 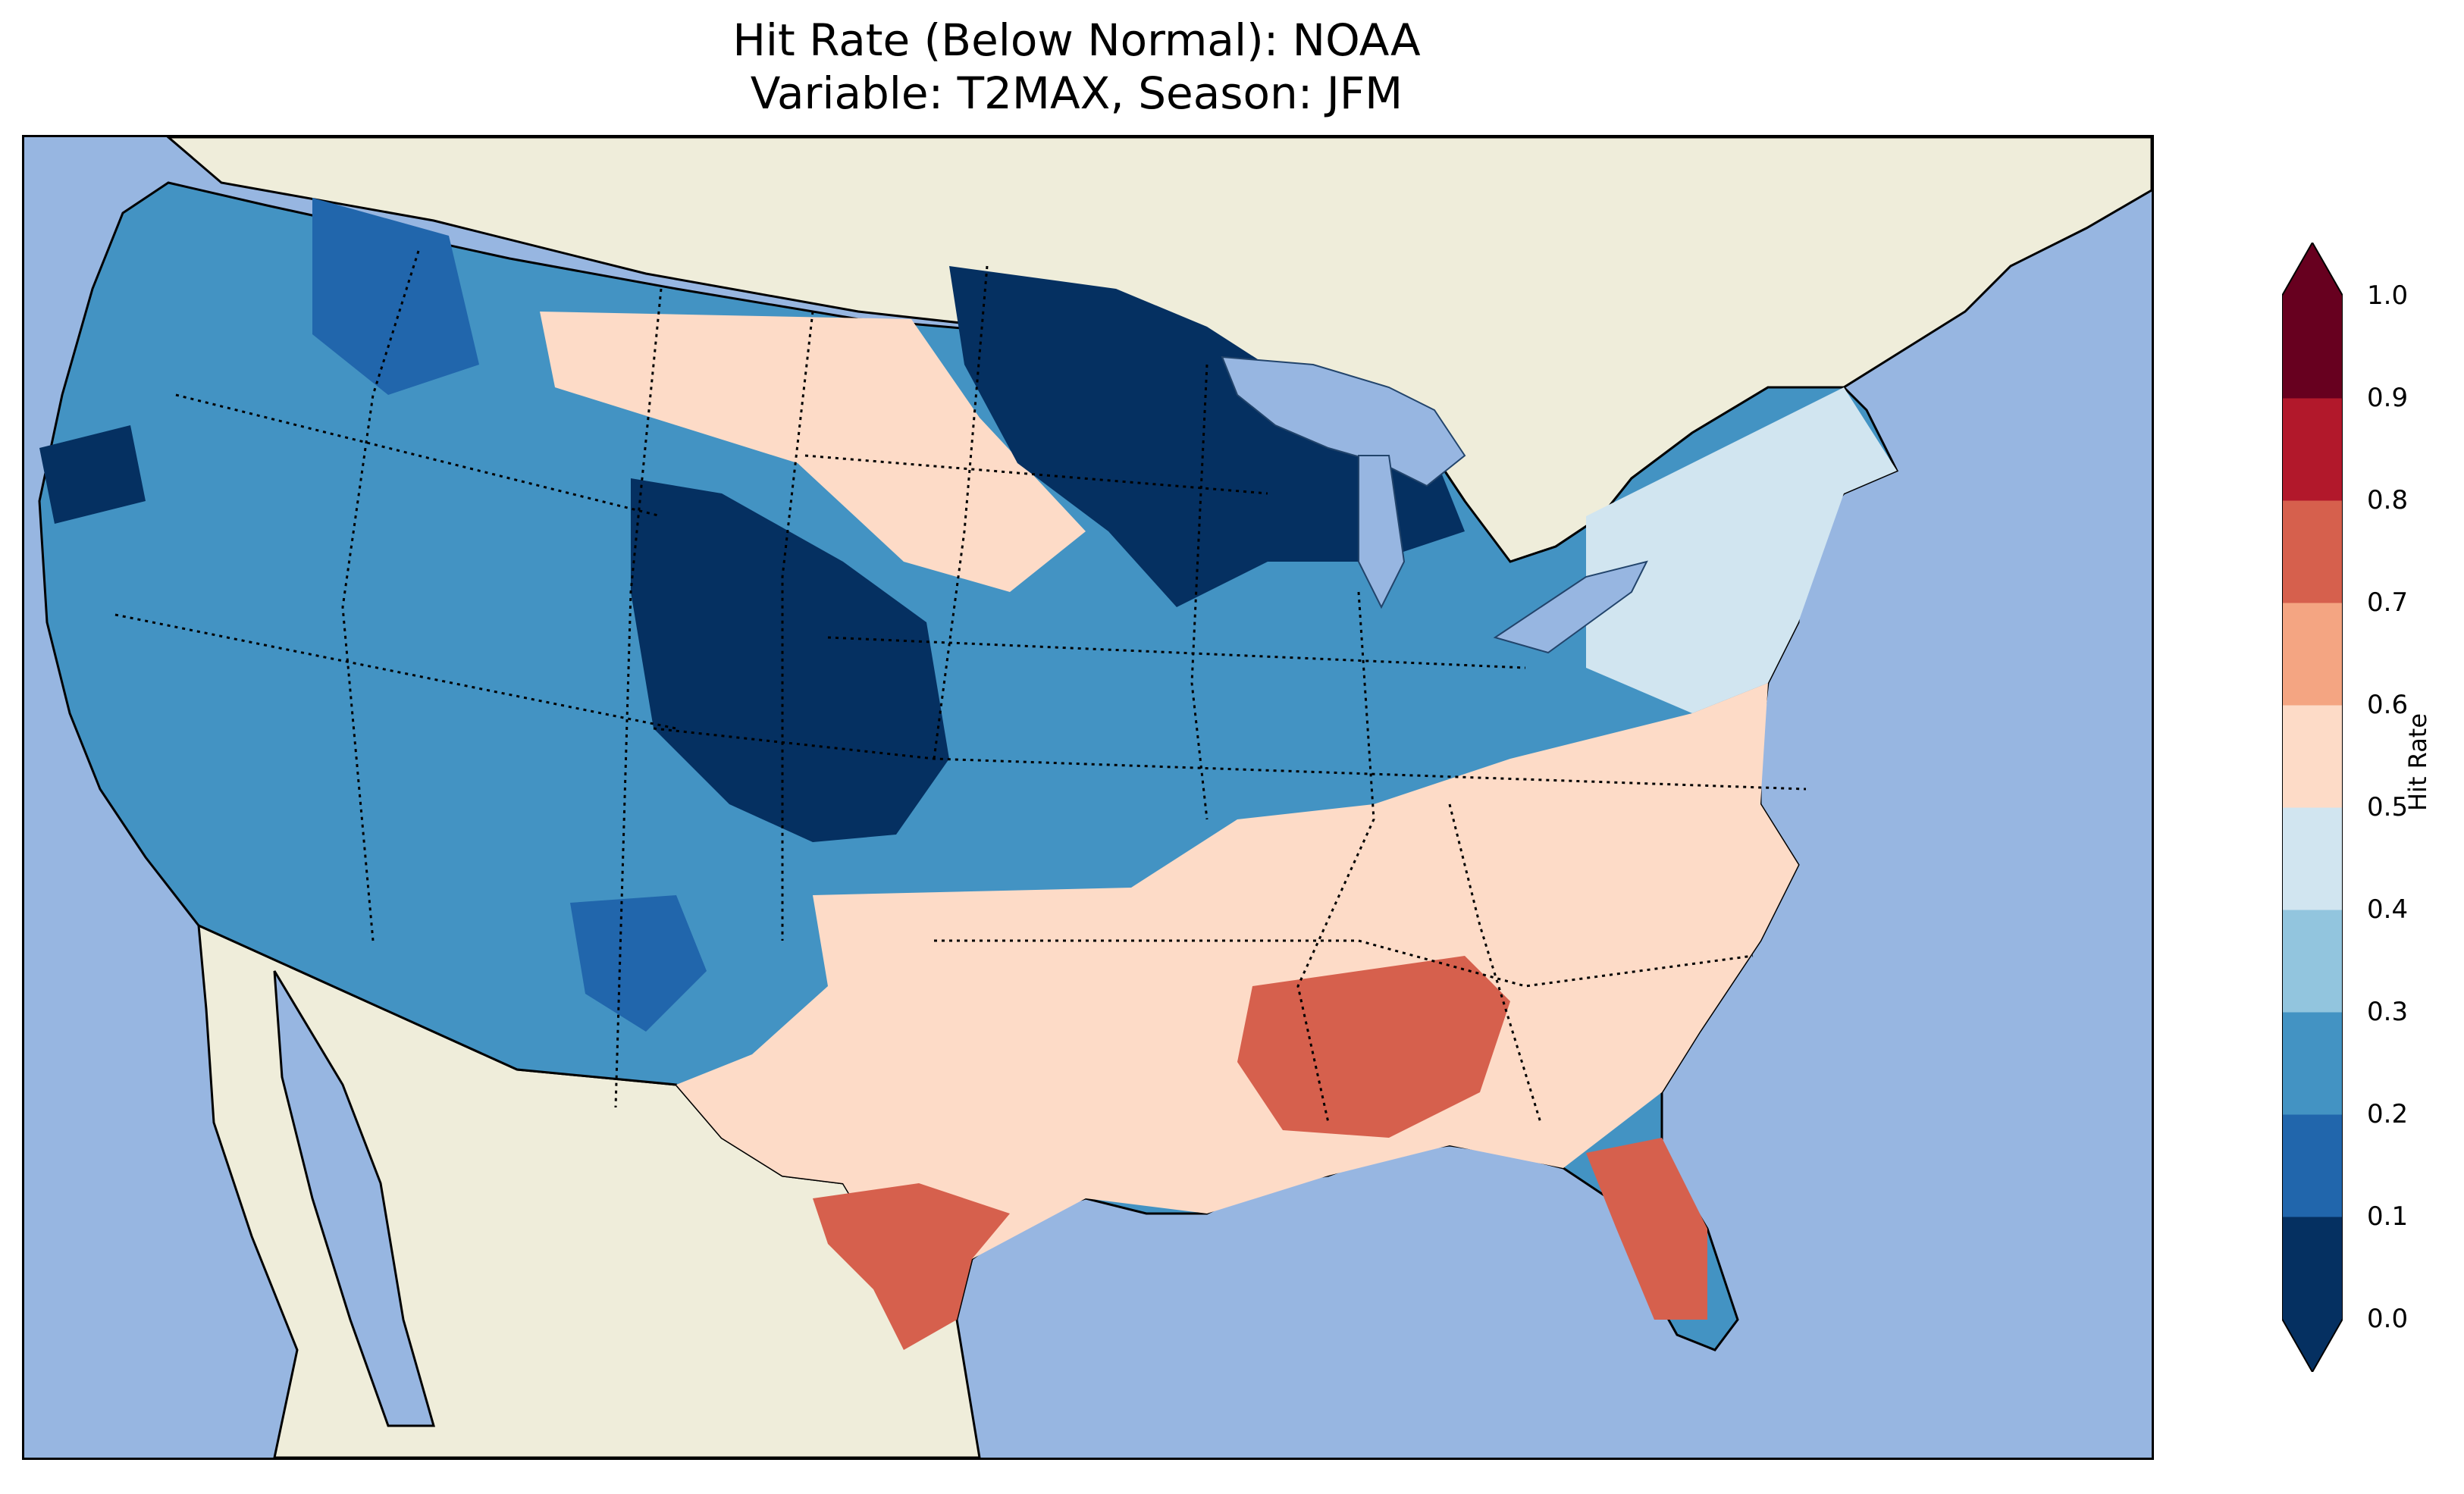 I want to click on tick-label-0-6: 0.6, so click(x=2388, y=705).